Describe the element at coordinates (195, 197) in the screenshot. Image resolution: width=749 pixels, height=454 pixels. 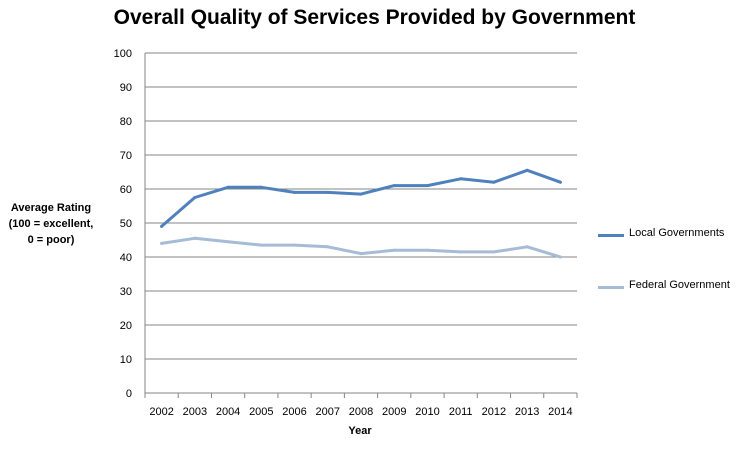
I see `data-point-local-governments-2003` at that location.